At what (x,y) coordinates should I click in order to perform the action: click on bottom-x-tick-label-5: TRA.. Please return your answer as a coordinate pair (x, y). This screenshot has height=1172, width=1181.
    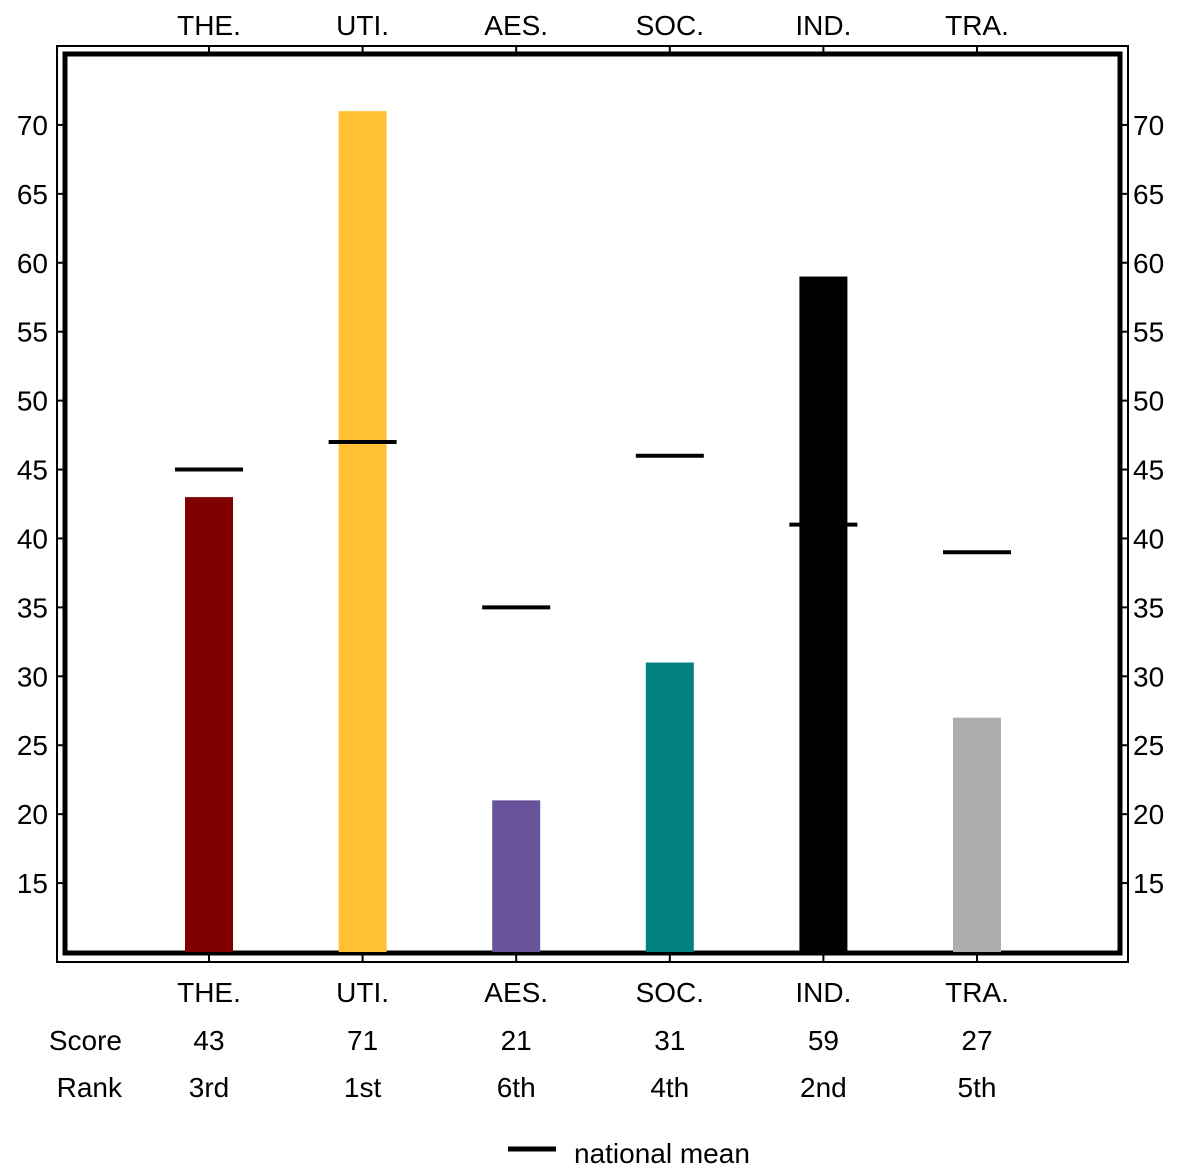
    Looking at the image, I should click on (977, 992).